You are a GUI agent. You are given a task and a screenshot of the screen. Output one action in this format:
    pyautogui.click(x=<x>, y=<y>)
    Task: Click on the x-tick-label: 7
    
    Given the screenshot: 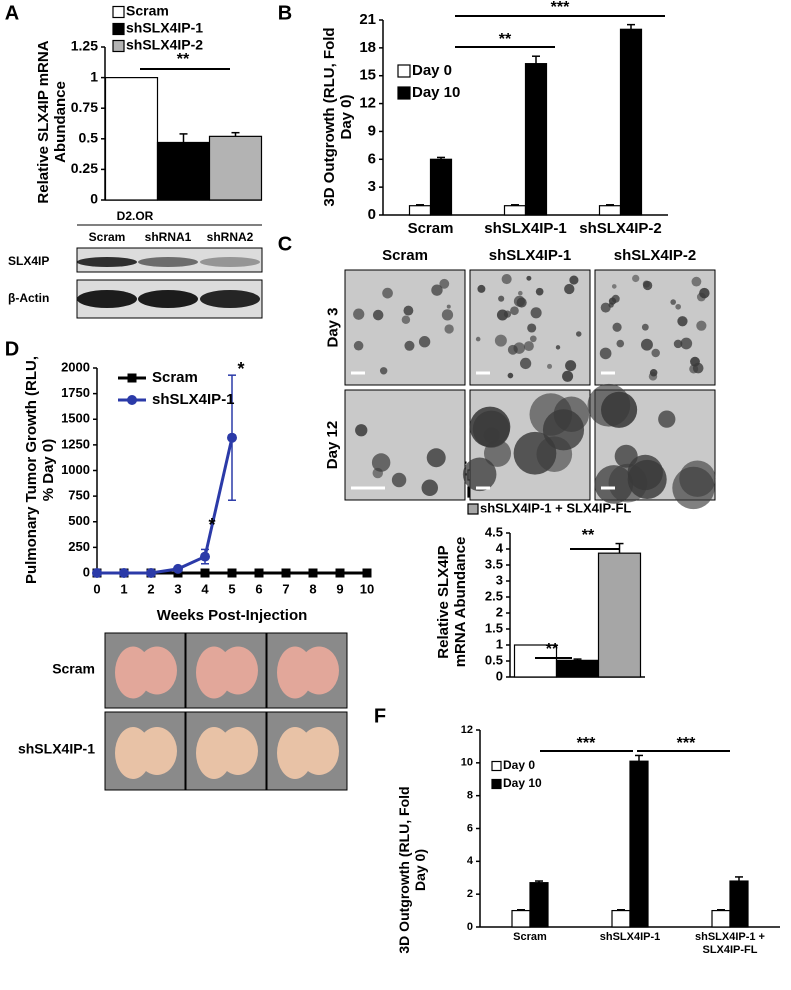 What is the action you would take?
    pyautogui.click(x=285, y=588)
    